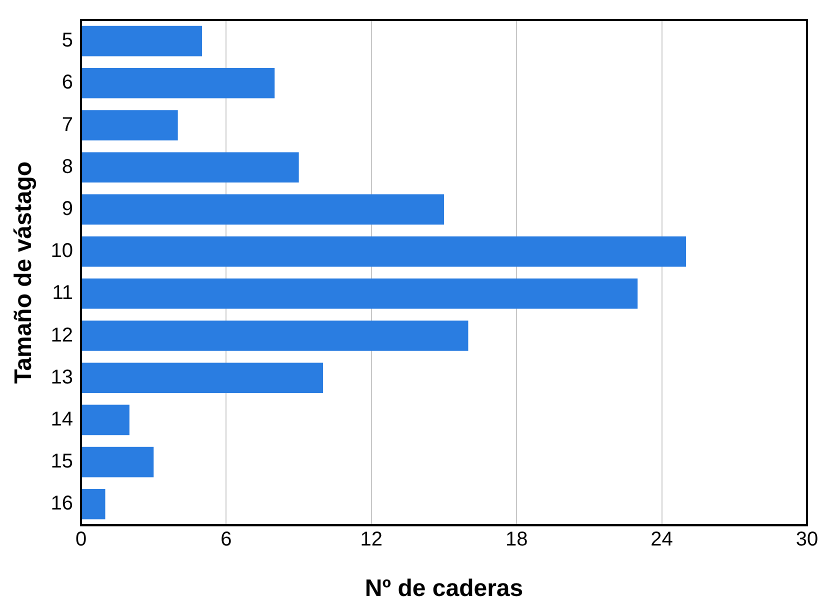  I want to click on y-tick-label: 10, so click(62, 251).